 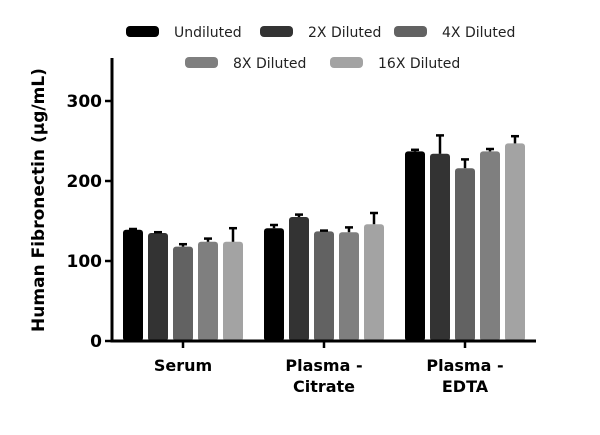 I want to click on legend-item: 8X Diluted, so click(x=245, y=64).